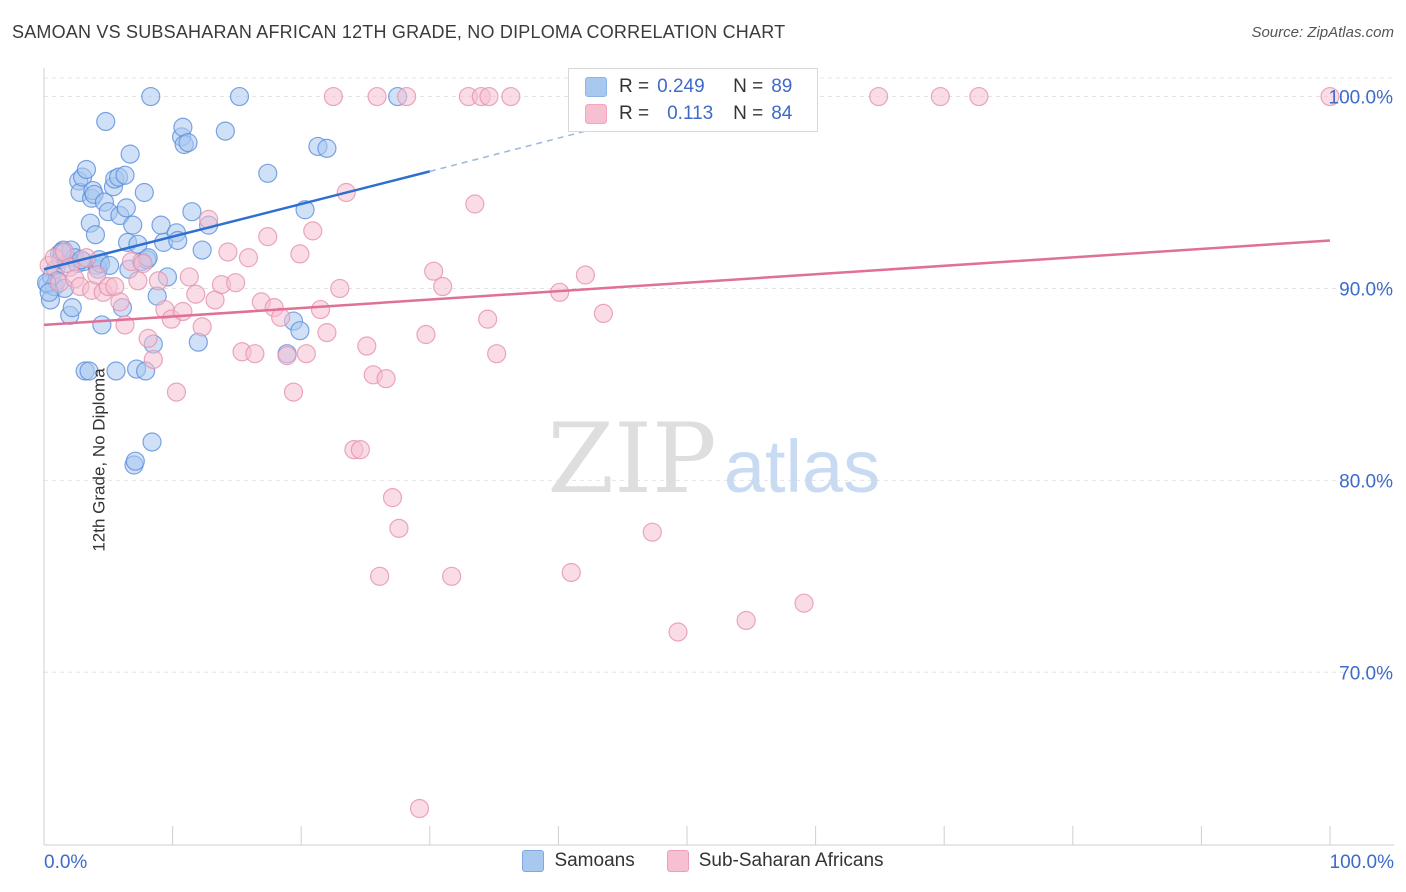 The height and width of the screenshot is (892, 1406). I want to click on legend-label: Samoans, so click(594, 860).